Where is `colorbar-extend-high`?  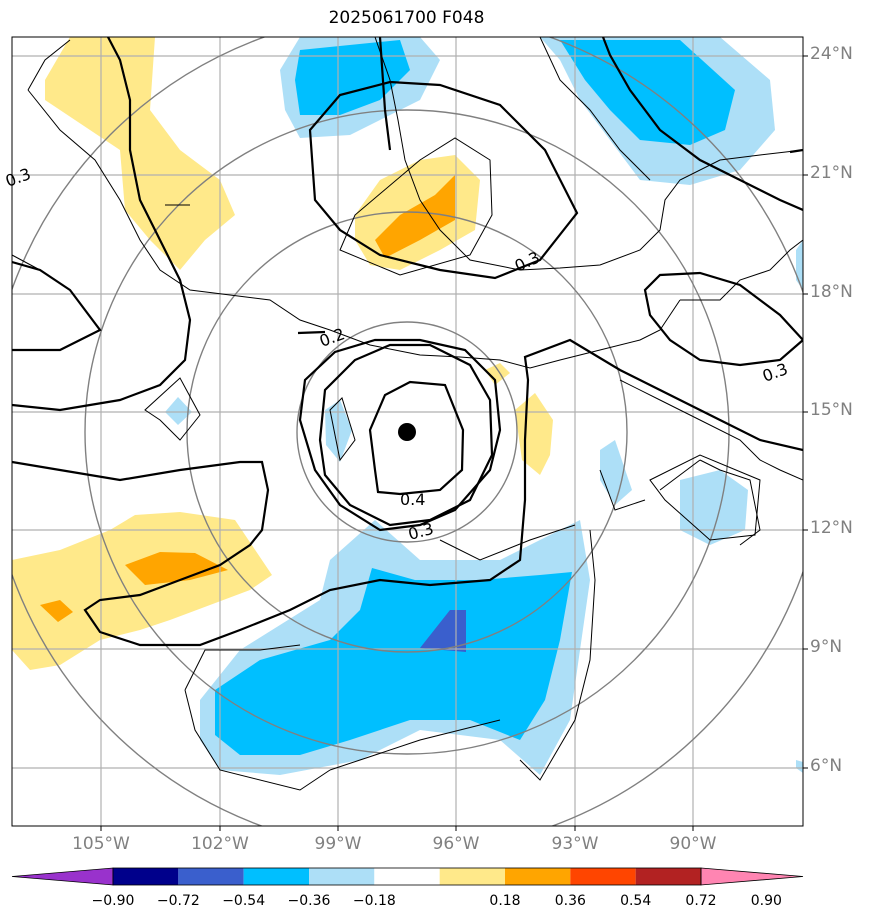
colorbar-extend-high is located at coordinates (752, 876).